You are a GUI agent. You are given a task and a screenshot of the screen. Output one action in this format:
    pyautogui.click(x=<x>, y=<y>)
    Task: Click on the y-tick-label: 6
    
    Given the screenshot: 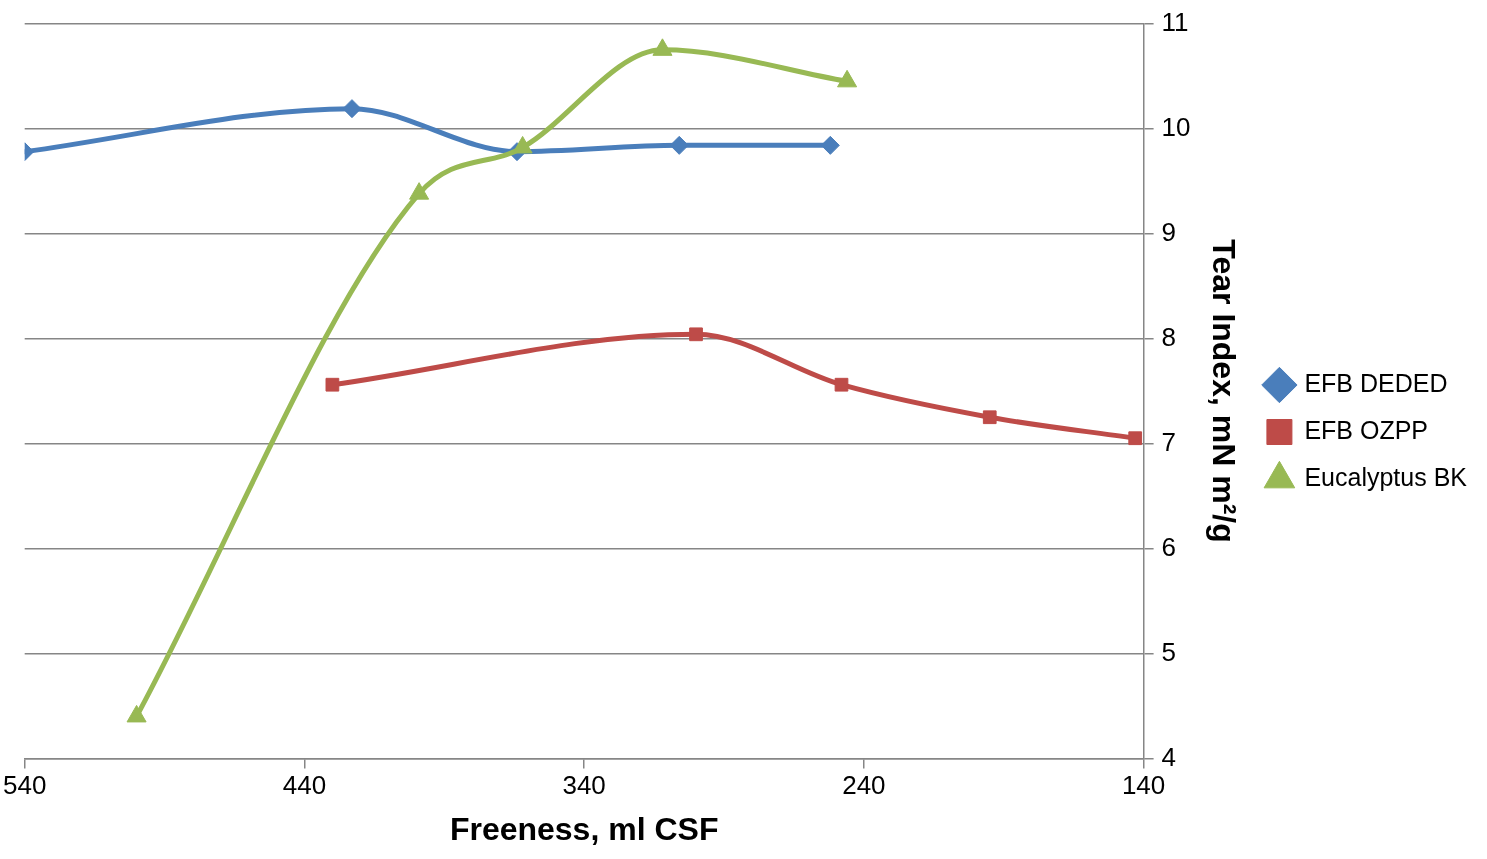 What is the action you would take?
    pyautogui.click(x=1169, y=546)
    